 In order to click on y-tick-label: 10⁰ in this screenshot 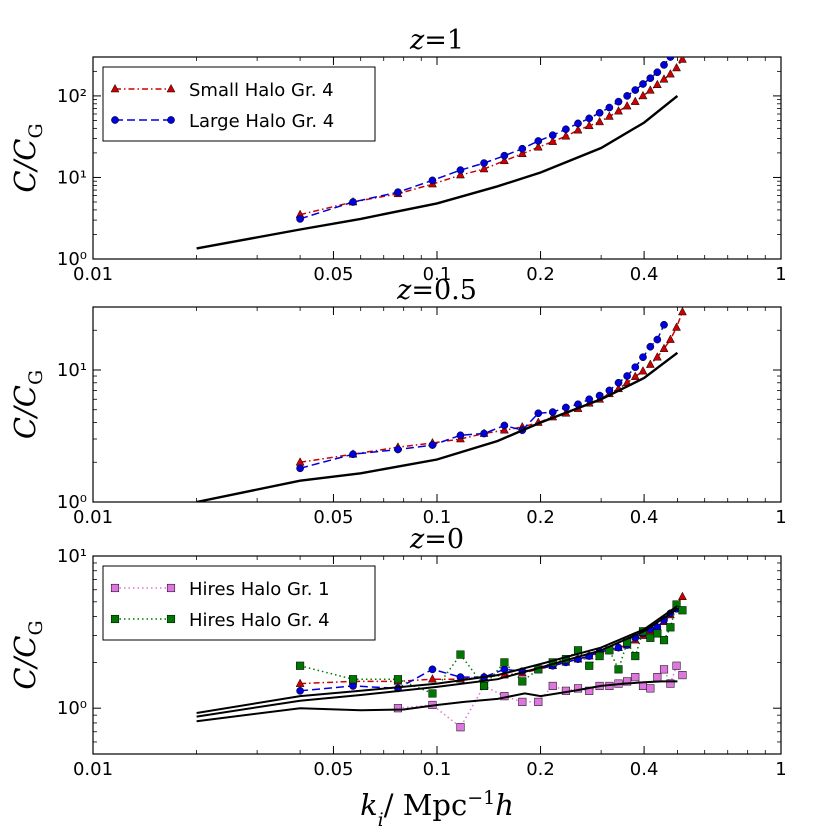, I will do `click(72, 708)`.